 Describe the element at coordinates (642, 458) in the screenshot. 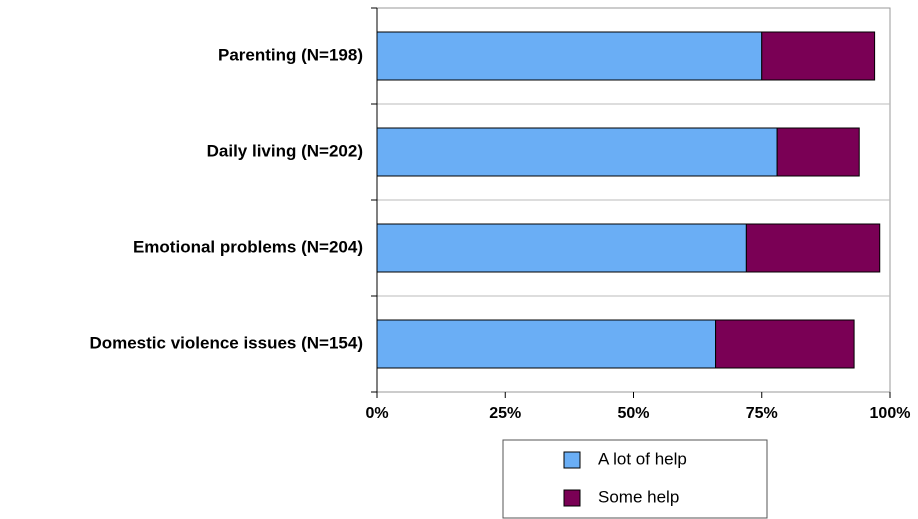

I see `legend-label: A lot of help` at that location.